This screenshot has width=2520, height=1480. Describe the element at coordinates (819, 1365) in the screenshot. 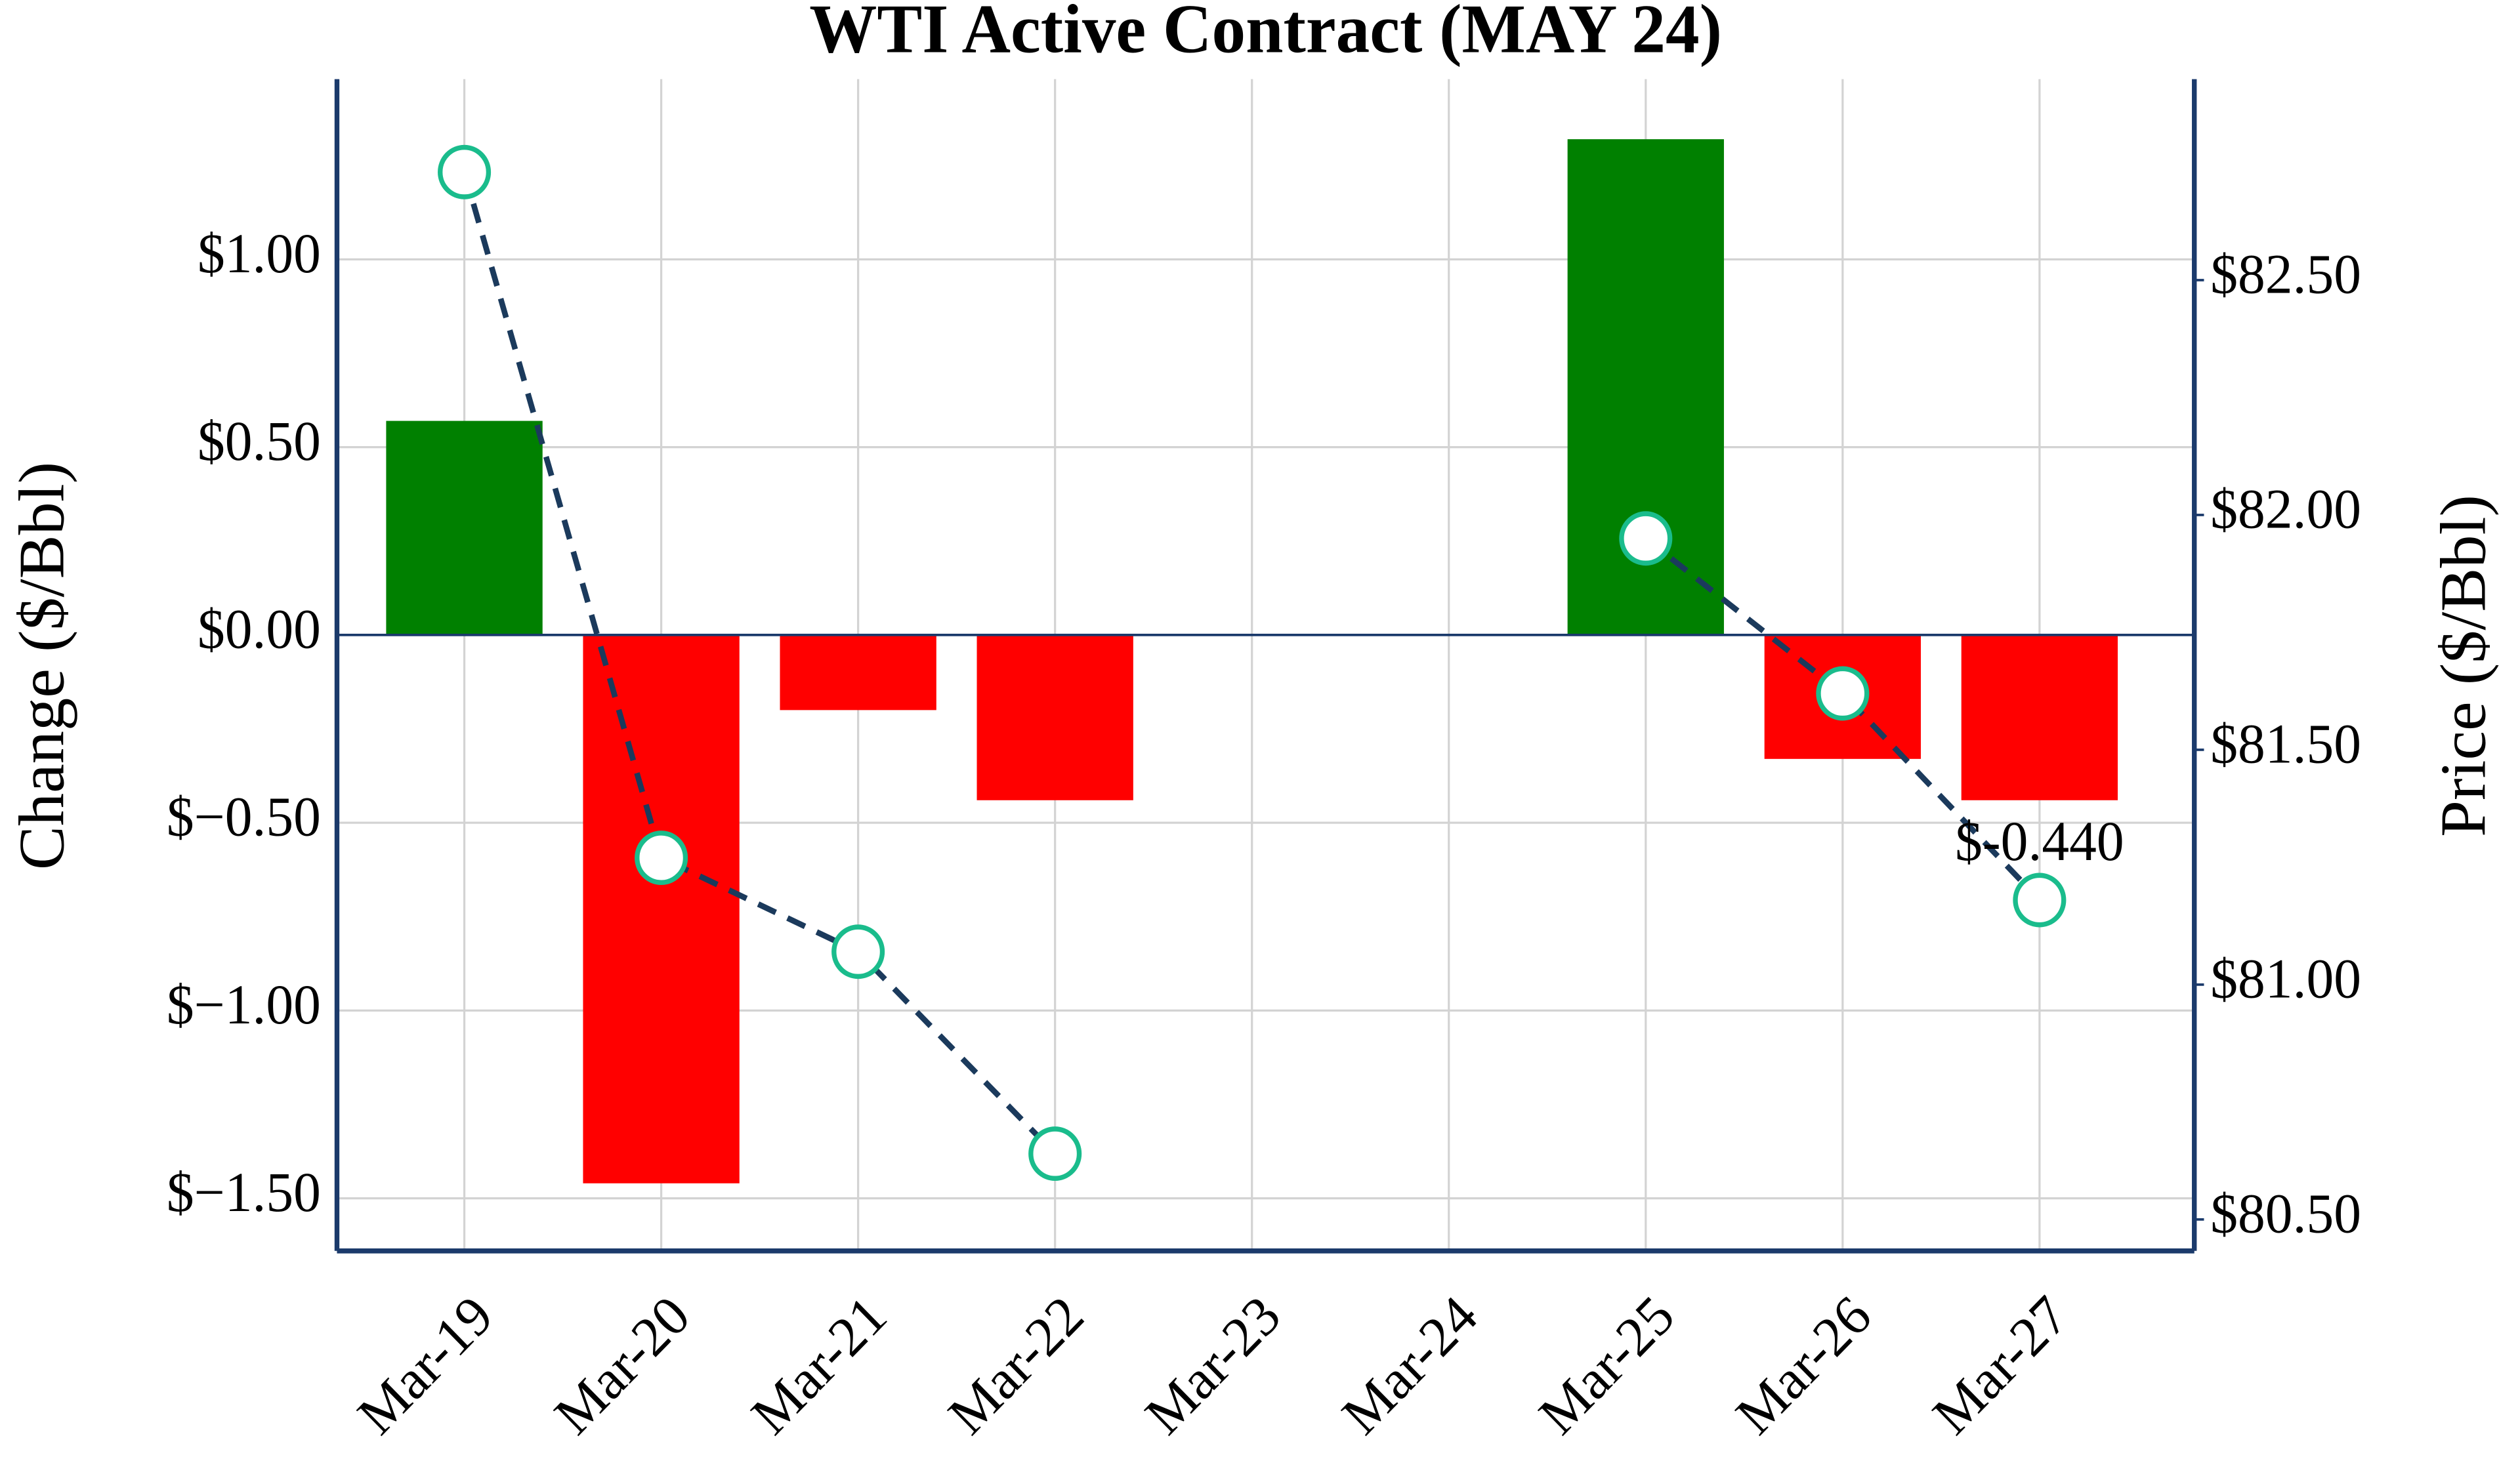

I see `x-tick-label: Mar-21` at that location.